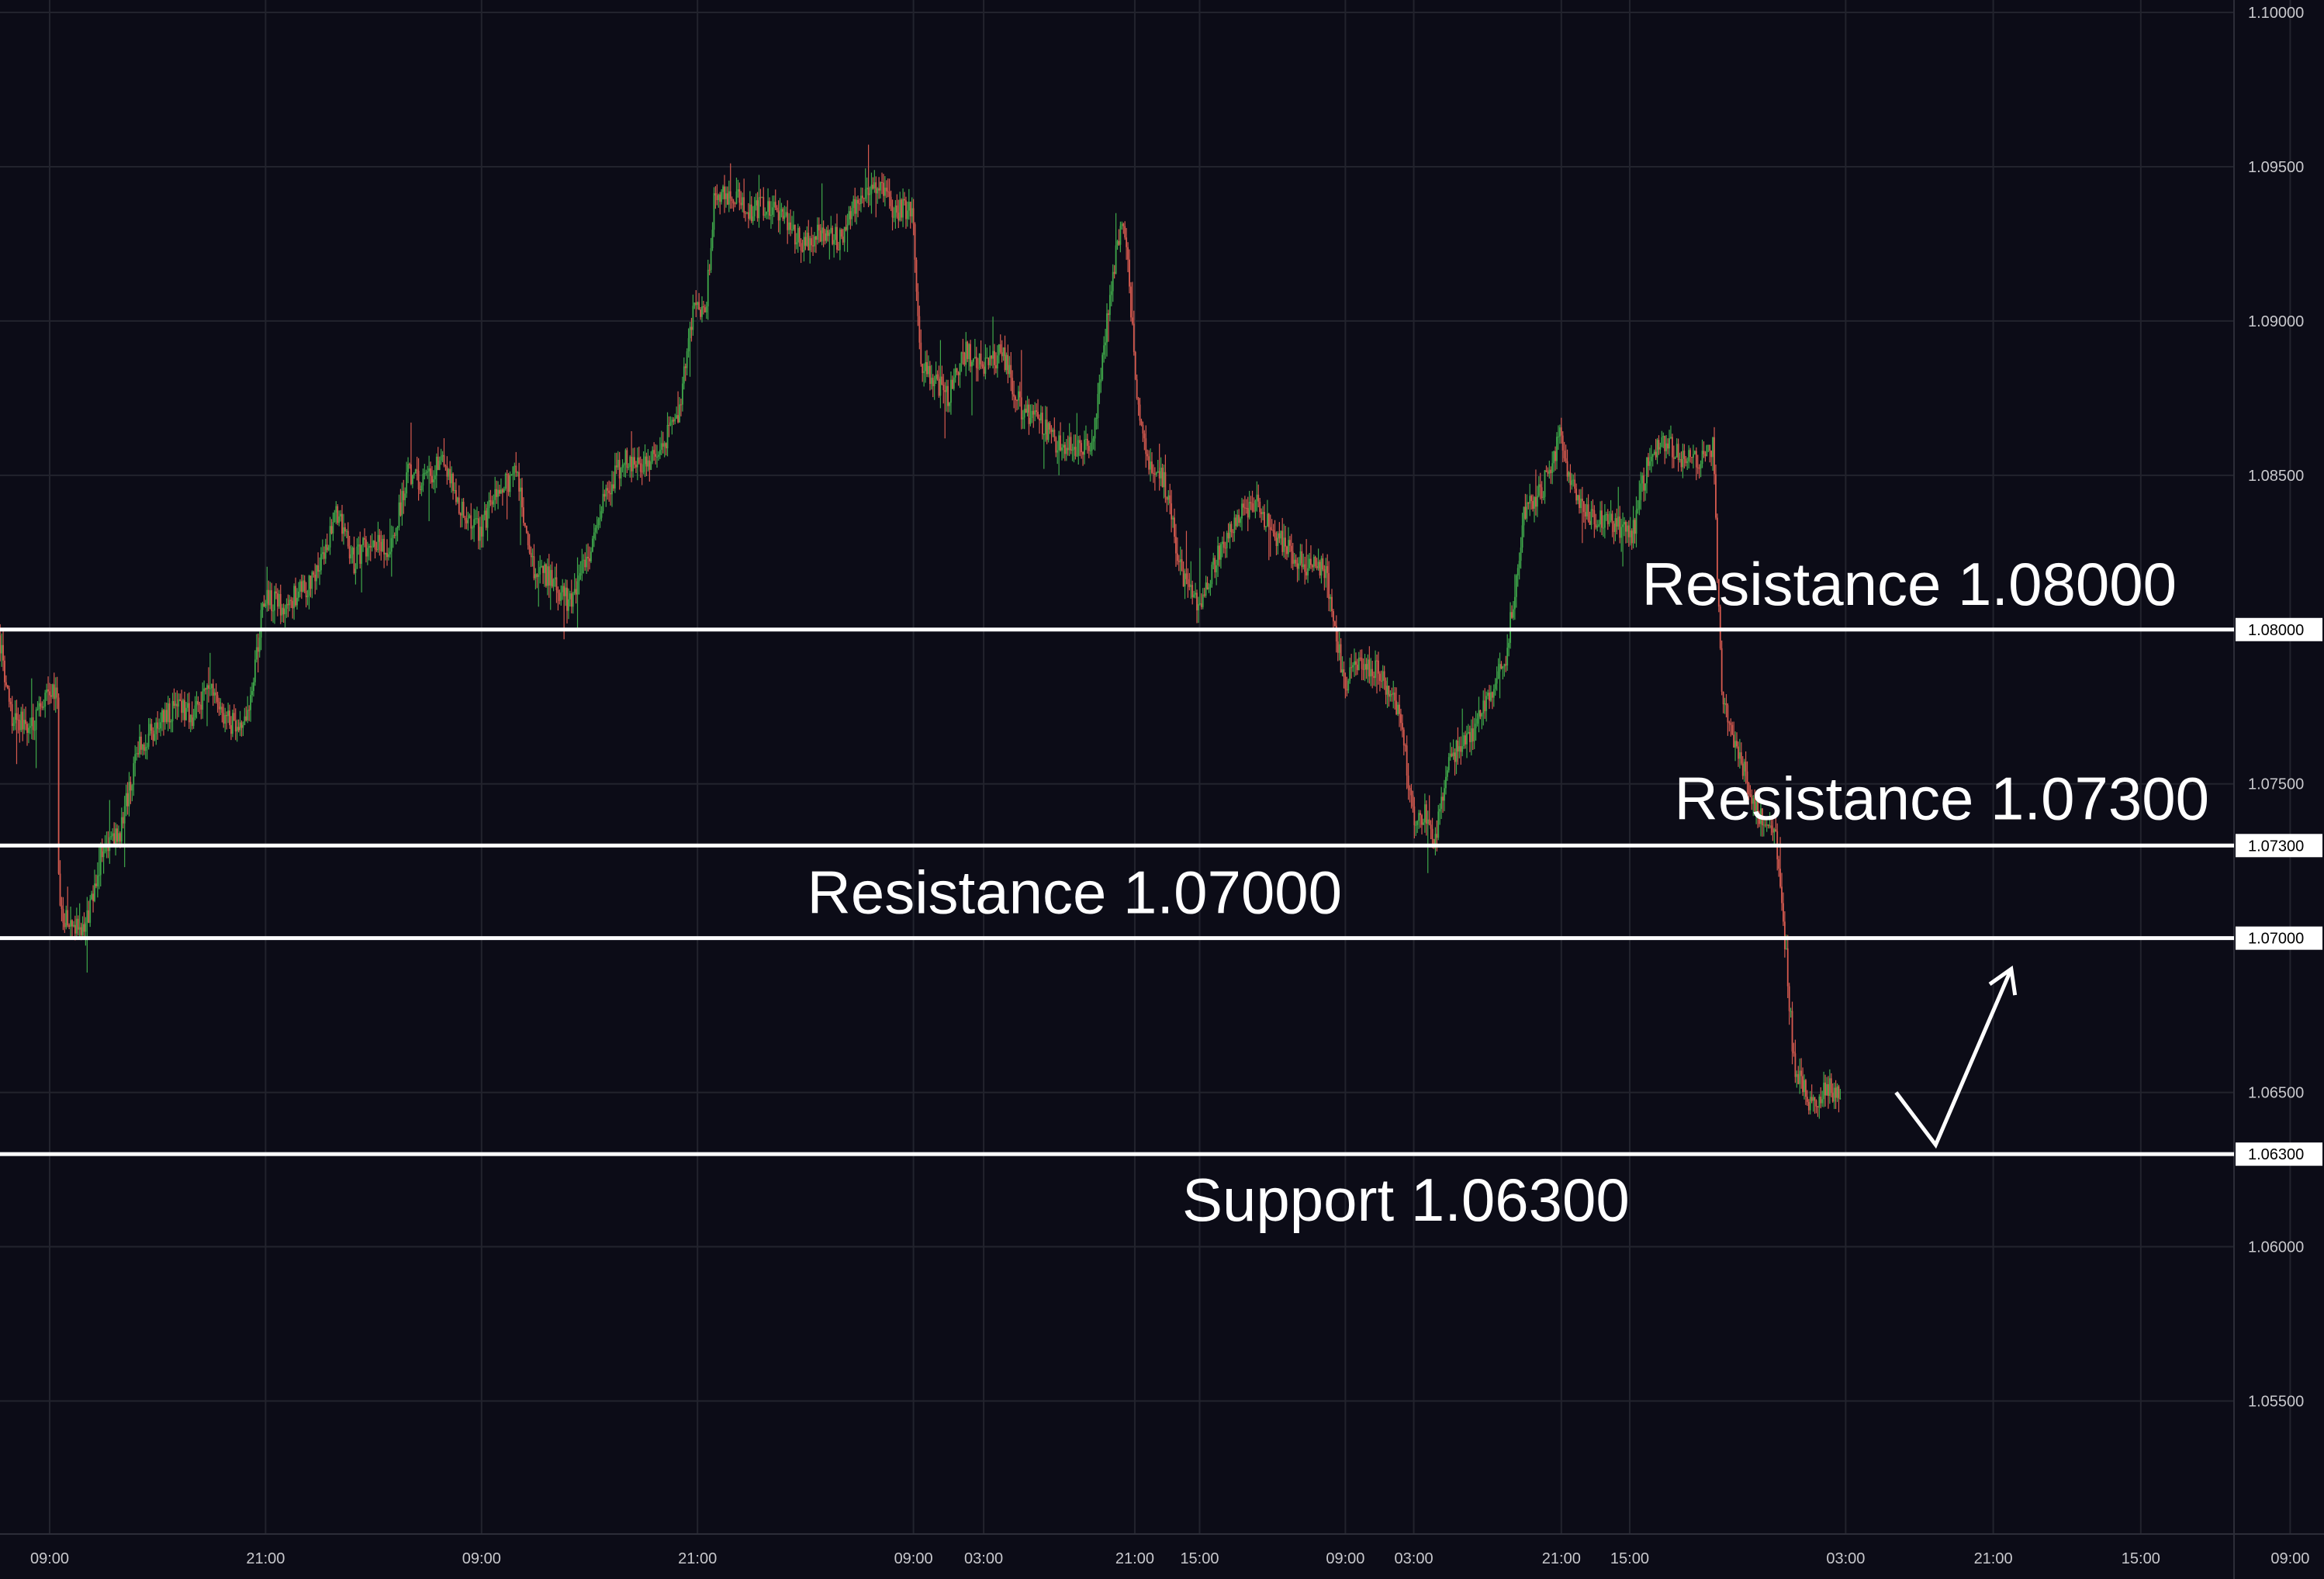 The image size is (2324, 1579). What do you see at coordinates (2276, 167) in the screenshot?
I see `y-tick-label: 1.09500` at bounding box center [2276, 167].